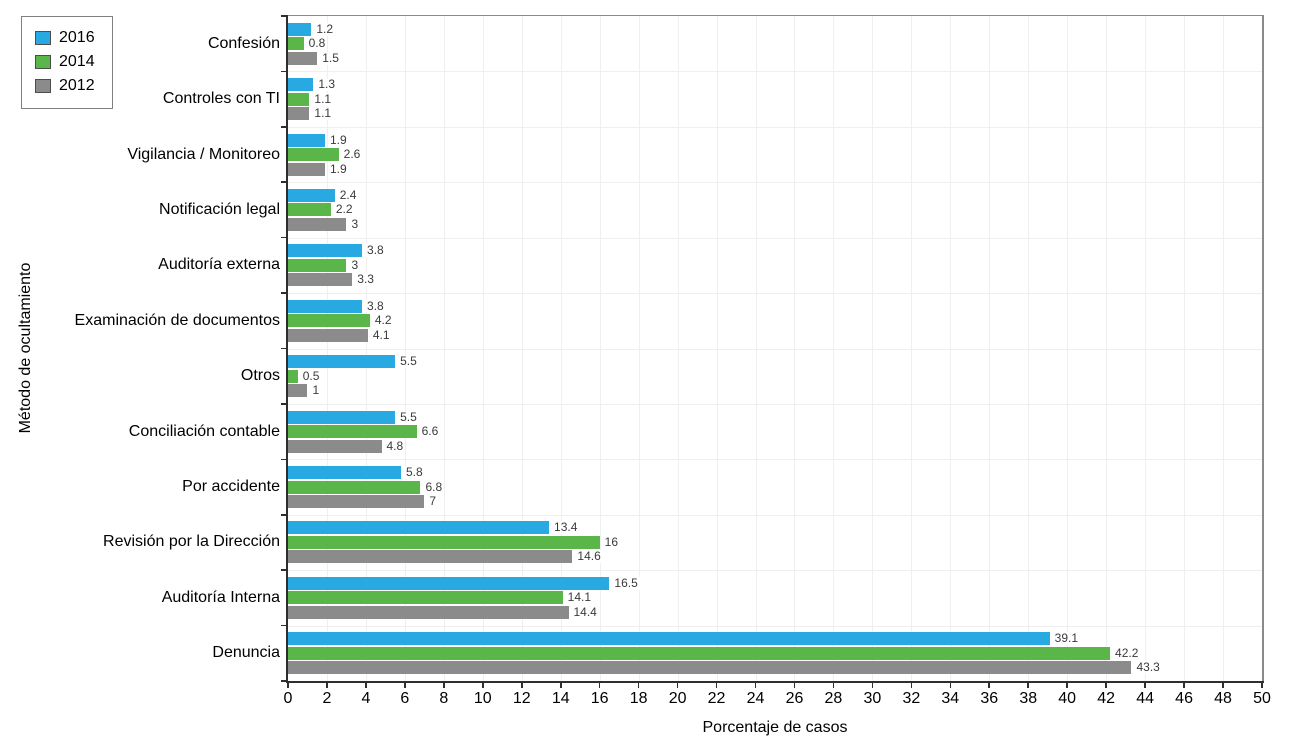 The width and height of the screenshot is (1300, 753). Describe the element at coordinates (589, 556) in the screenshot. I see `bar-value-label: 14.6` at that location.